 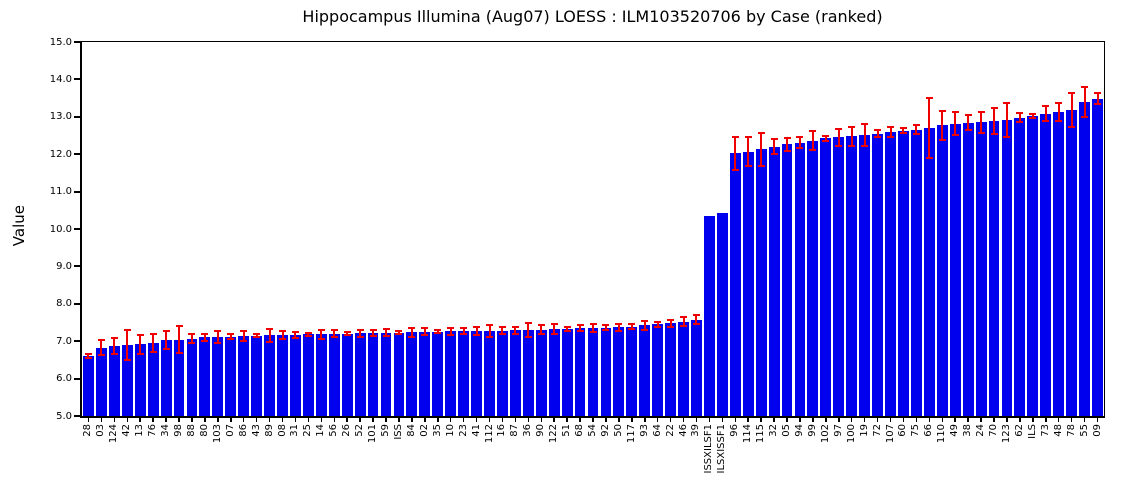 I want to click on x-tick-label-52: 52, so click(x=360, y=430).